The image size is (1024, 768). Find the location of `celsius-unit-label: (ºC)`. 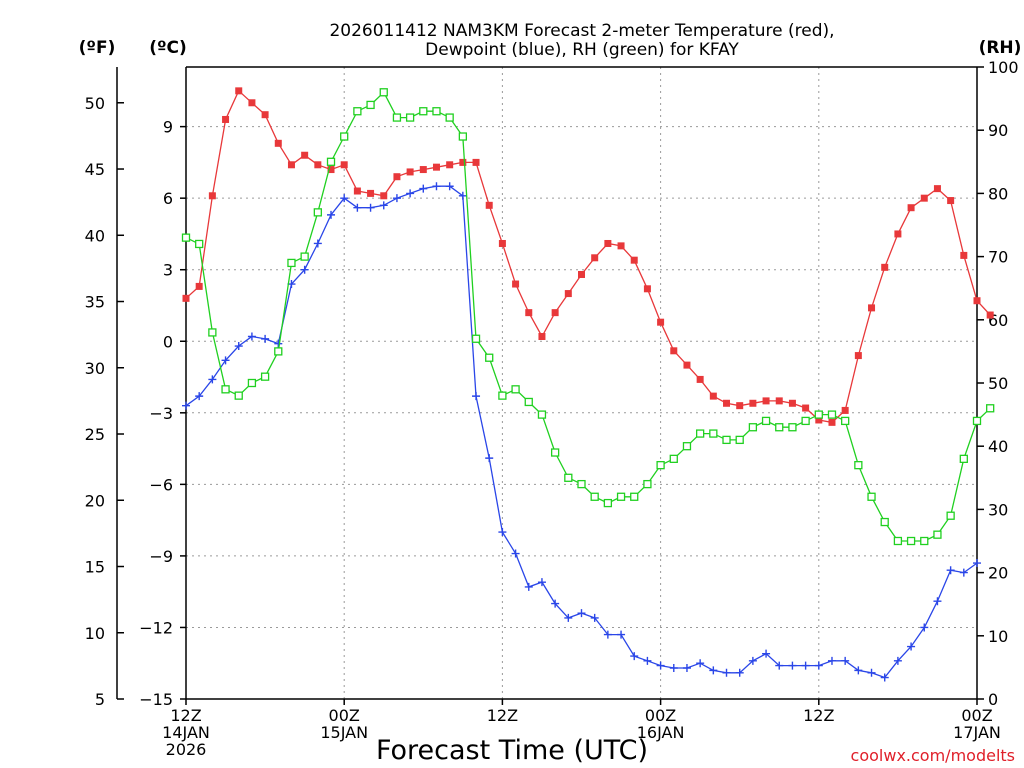

celsius-unit-label: (ºC) is located at coordinates (168, 48).